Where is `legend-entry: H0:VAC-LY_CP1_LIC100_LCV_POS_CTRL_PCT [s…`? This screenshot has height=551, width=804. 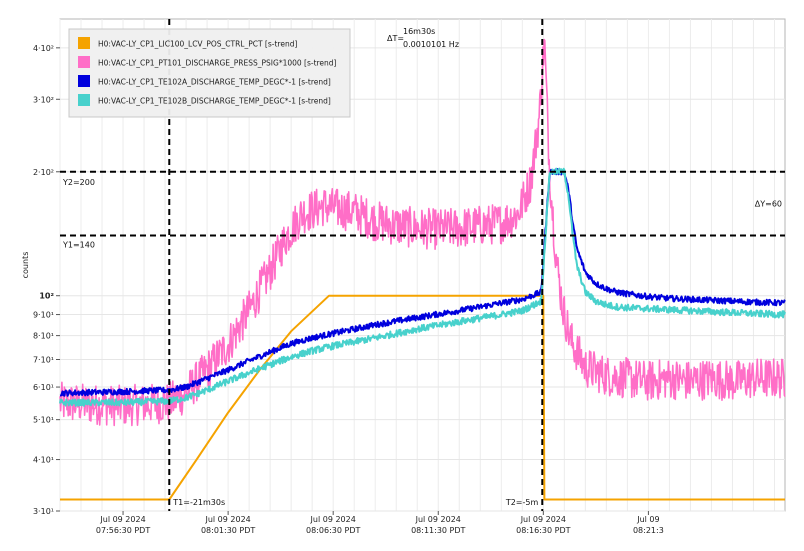
legend-entry: H0:VAC-LY_CP1_LIC100_LCV_POS_CTRL_PCT [s… is located at coordinates (197, 44).